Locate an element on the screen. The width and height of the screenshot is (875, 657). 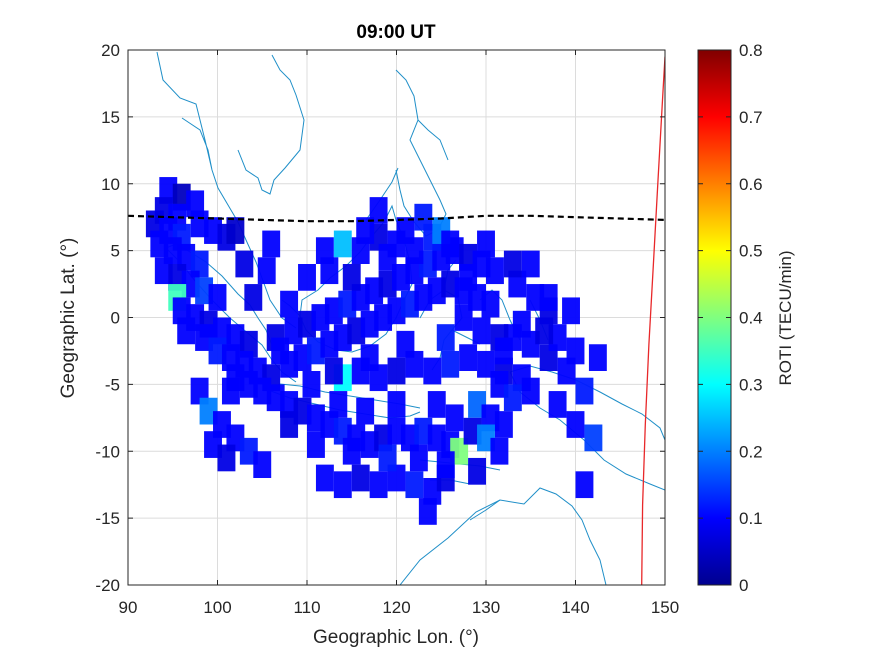
x-tick-label: 100 is located at coordinates (217, 607).